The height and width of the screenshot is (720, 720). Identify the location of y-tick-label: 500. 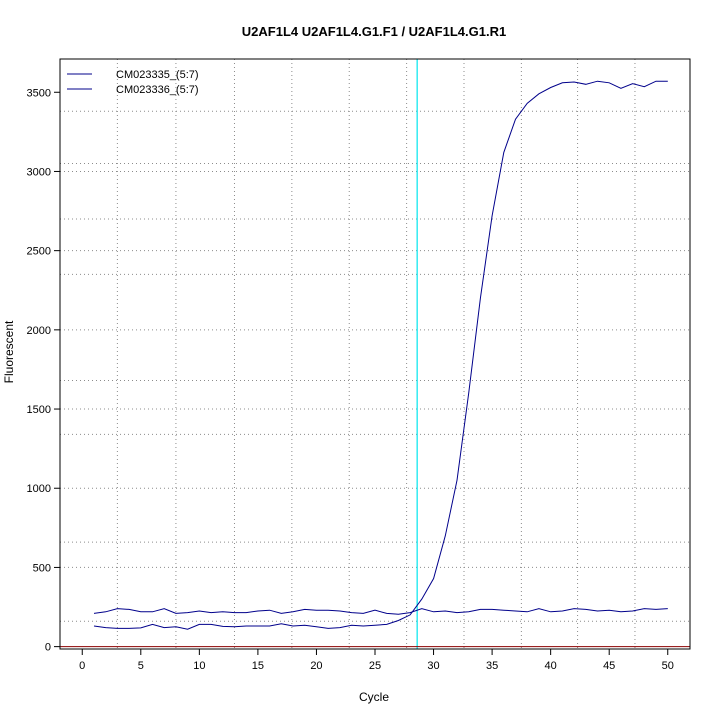
(42, 568).